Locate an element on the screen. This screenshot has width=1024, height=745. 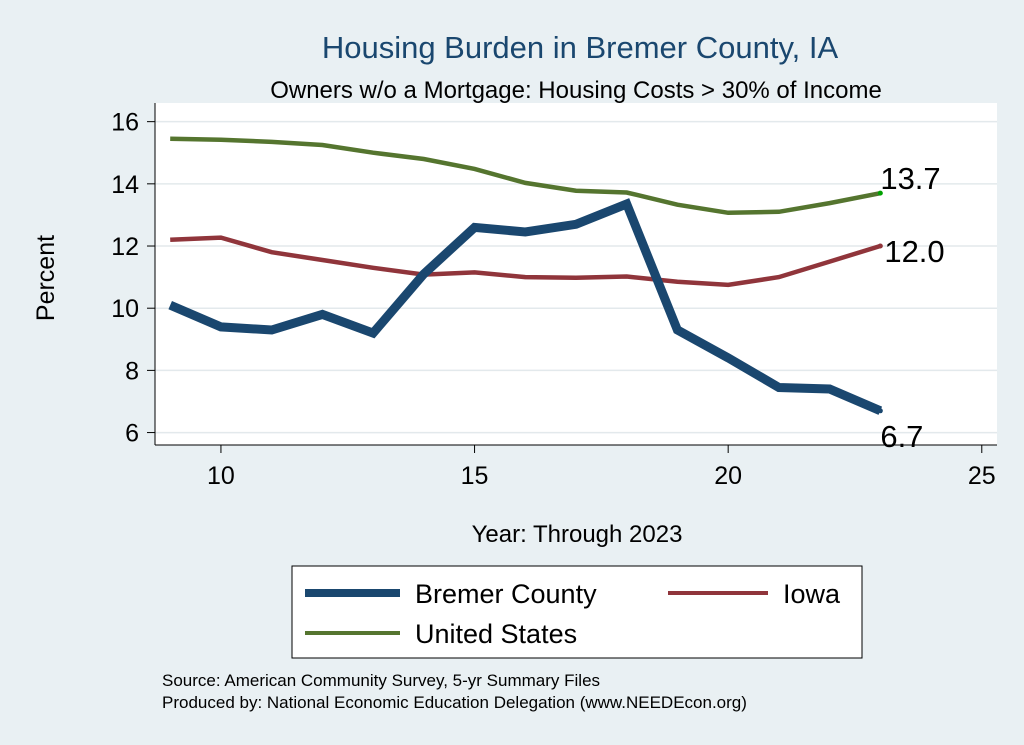
y-tick-label: 10 is located at coordinates (125, 309).